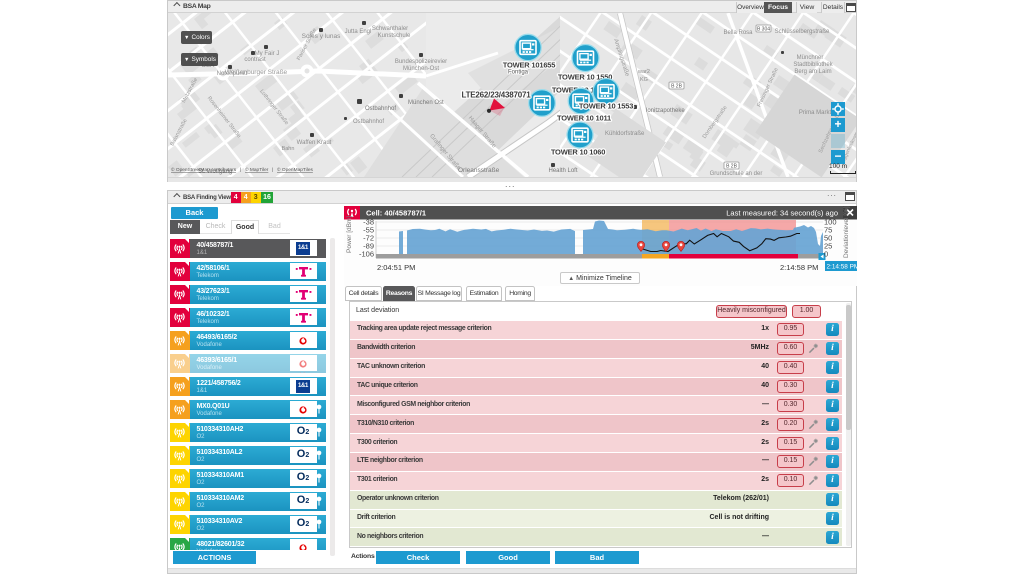 Image resolution: width=1024 pixels, height=576 pixels. Describe the element at coordinates (643, 72) in the screenshot. I see `svg-text: war2` at that location.